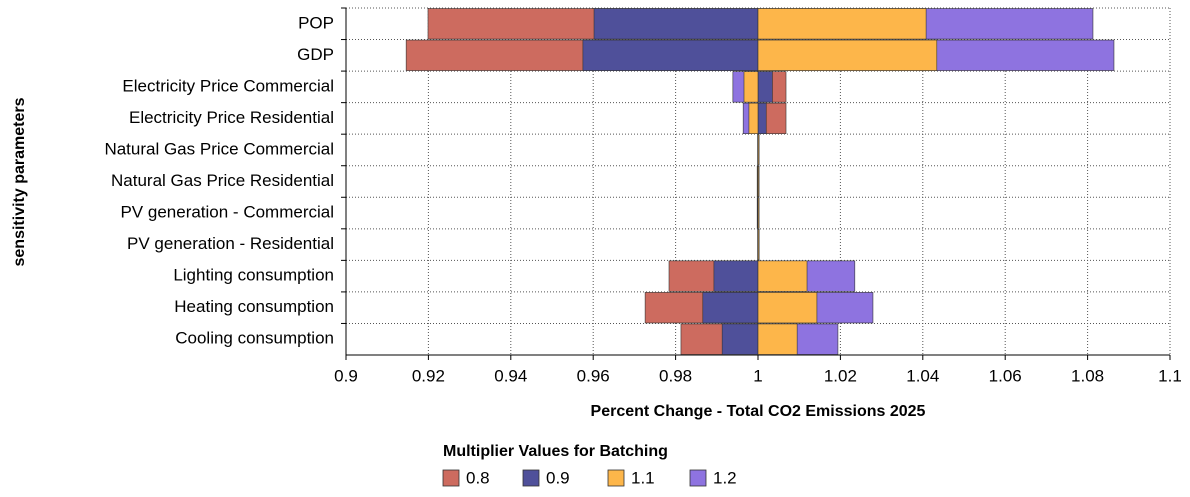 The image size is (1190, 497). Describe the element at coordinates (558, 477) in the screenshot. I see `legend-label: 0.9` at that location.